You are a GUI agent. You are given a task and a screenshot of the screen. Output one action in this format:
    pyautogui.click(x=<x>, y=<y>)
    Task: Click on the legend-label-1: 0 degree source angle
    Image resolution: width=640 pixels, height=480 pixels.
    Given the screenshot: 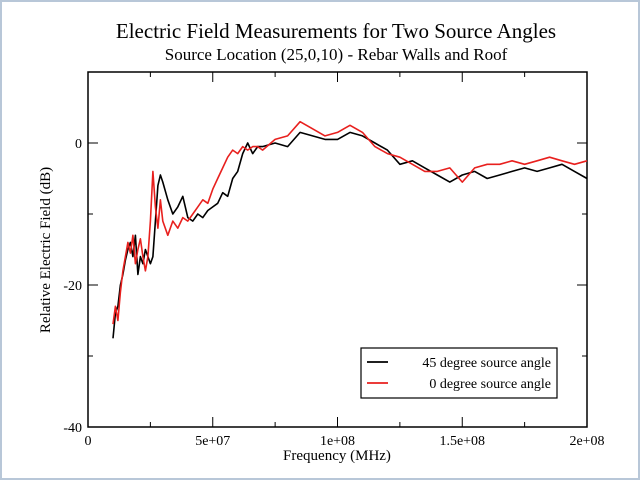 What is the action you would take?
    pyautogui.click(x=490, y=384)
    